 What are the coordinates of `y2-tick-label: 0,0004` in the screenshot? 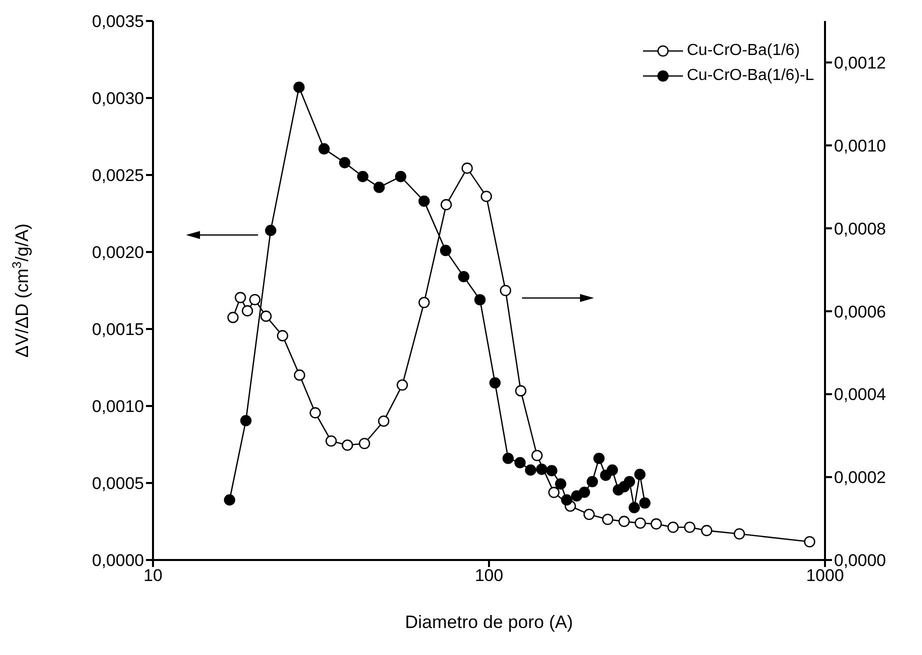 It's located at (860, 394).